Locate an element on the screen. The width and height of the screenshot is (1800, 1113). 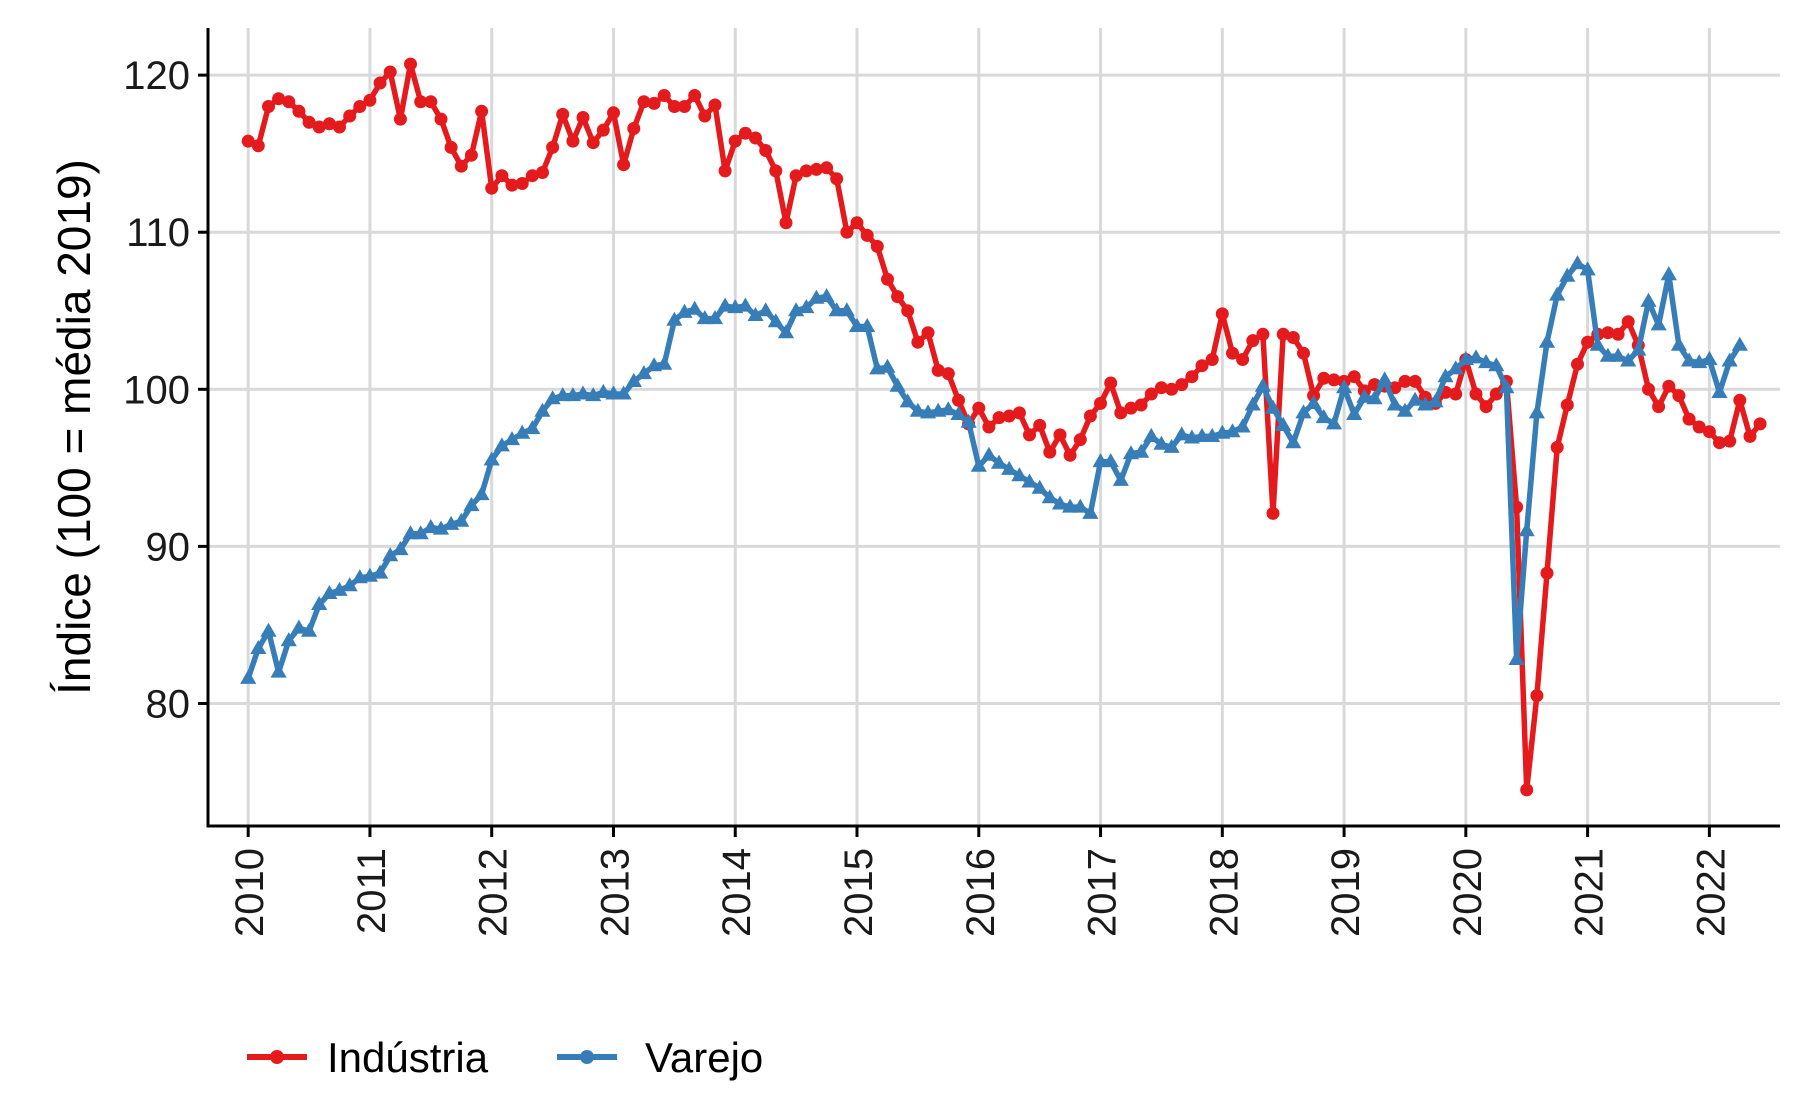
y-tick-label: 100 is located at coordinates (156, 390).